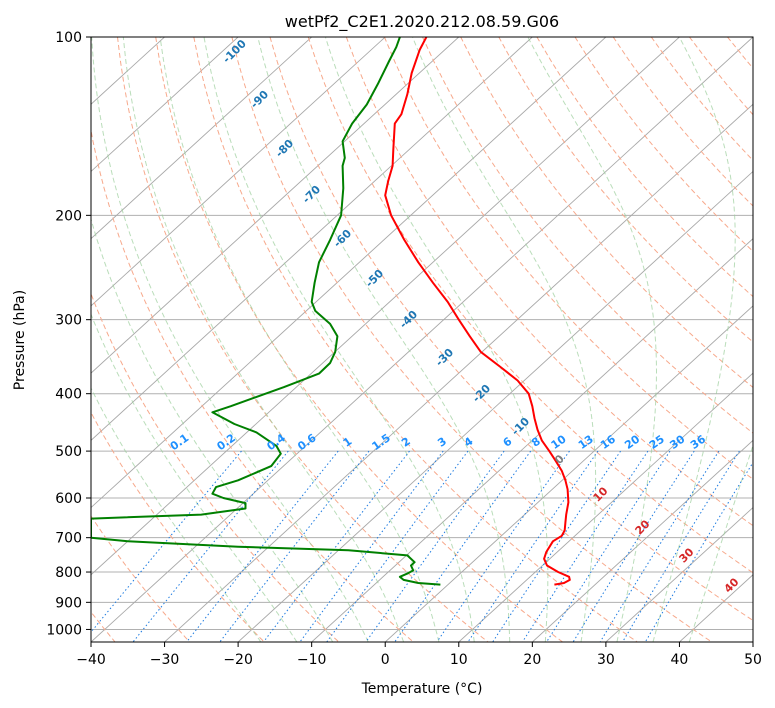 The image size is (775, 708). Describe the element at coordinates (606, 660) in the screenshot. I see `x-tick-label: 30` at that location.